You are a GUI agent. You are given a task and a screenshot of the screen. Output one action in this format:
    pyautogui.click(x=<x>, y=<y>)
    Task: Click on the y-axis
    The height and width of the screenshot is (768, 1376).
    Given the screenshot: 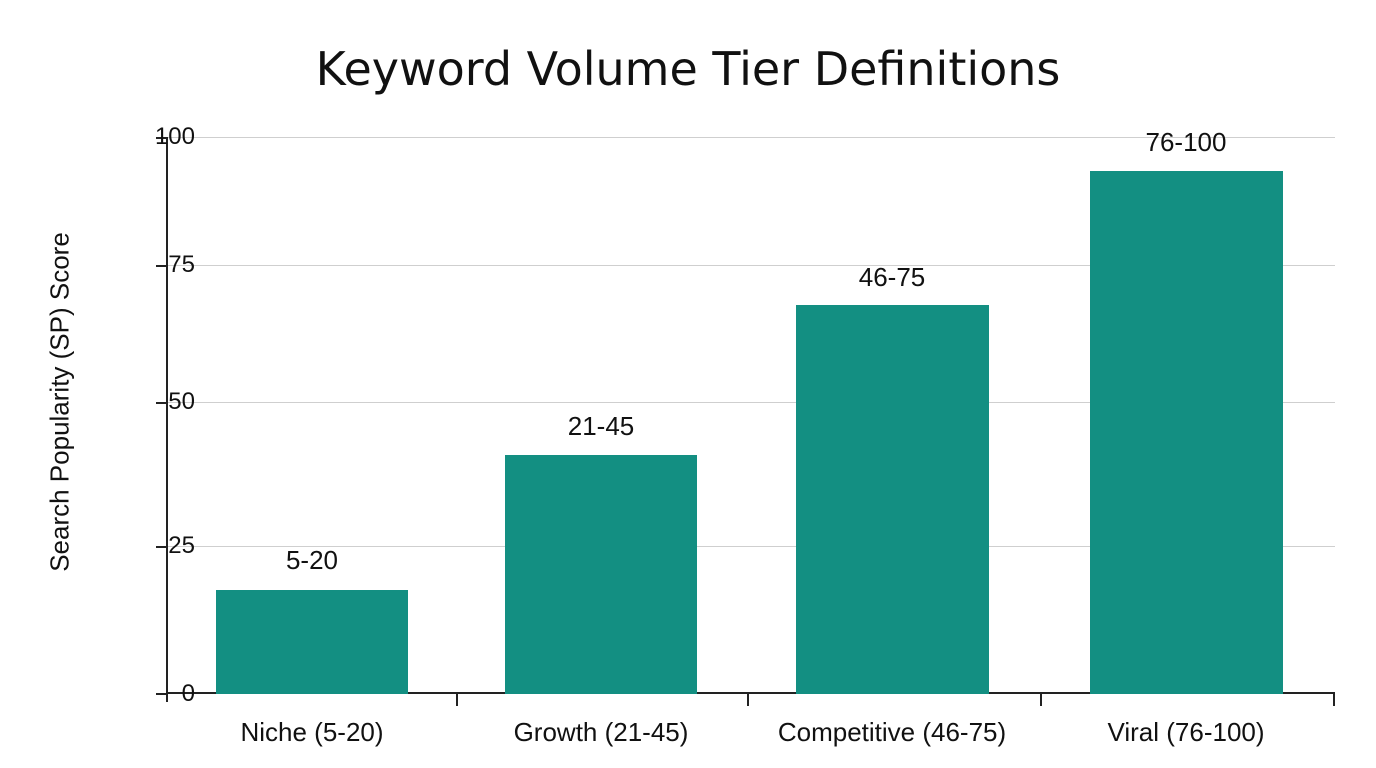 What is the action you would take?
    pyautogui.click(x=167, y=419)
    